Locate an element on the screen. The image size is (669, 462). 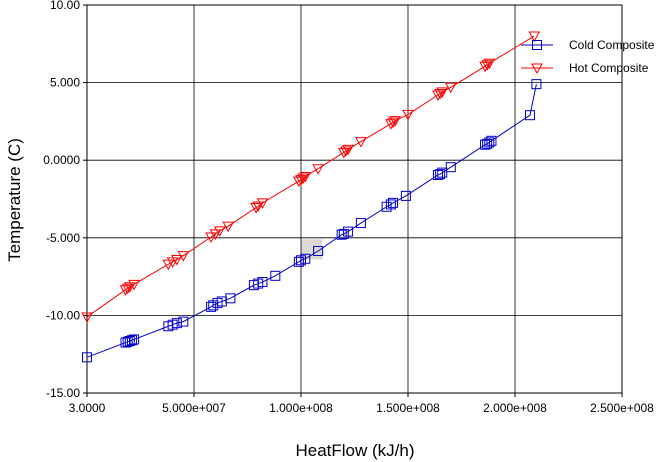
x-axis-title: HeatFlow (kJ/h) is located at coordinates (354, 450).